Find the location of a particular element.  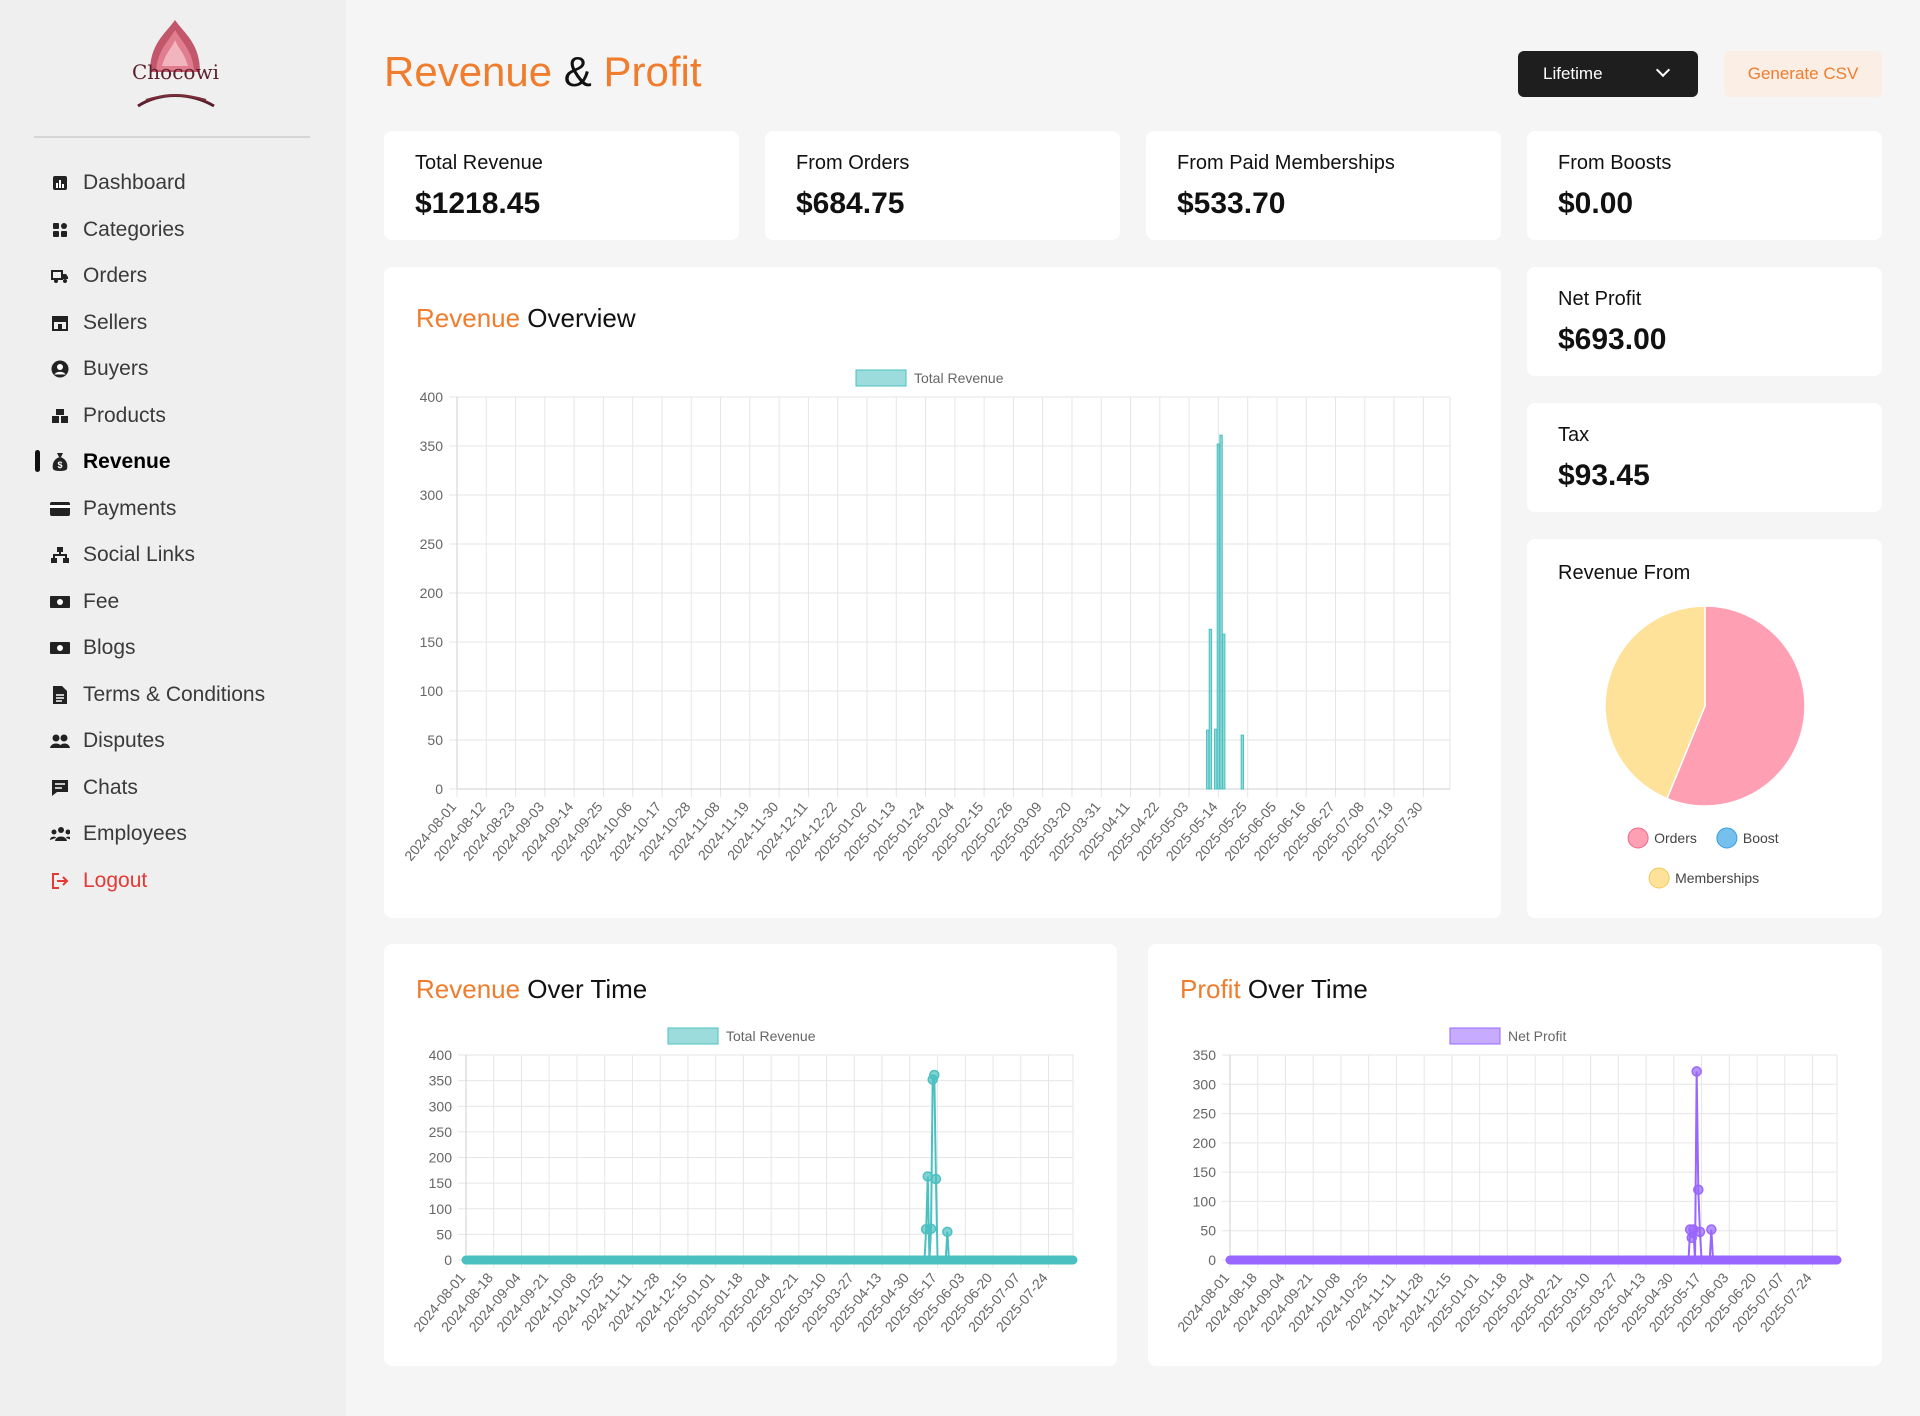

sidebar-item-logout: Logout is located at coordinates (173, 881).